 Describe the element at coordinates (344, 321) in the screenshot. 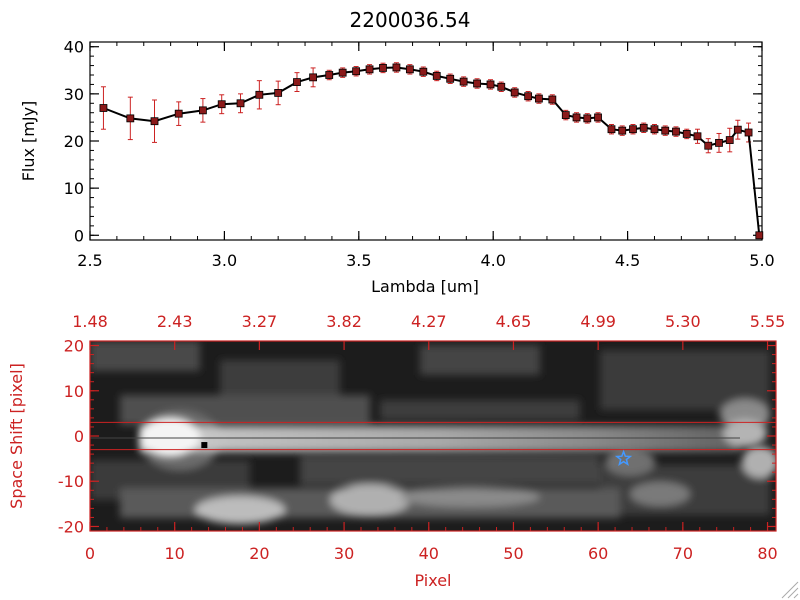

I see `wavelength-tick-label: 3.82` at that location.